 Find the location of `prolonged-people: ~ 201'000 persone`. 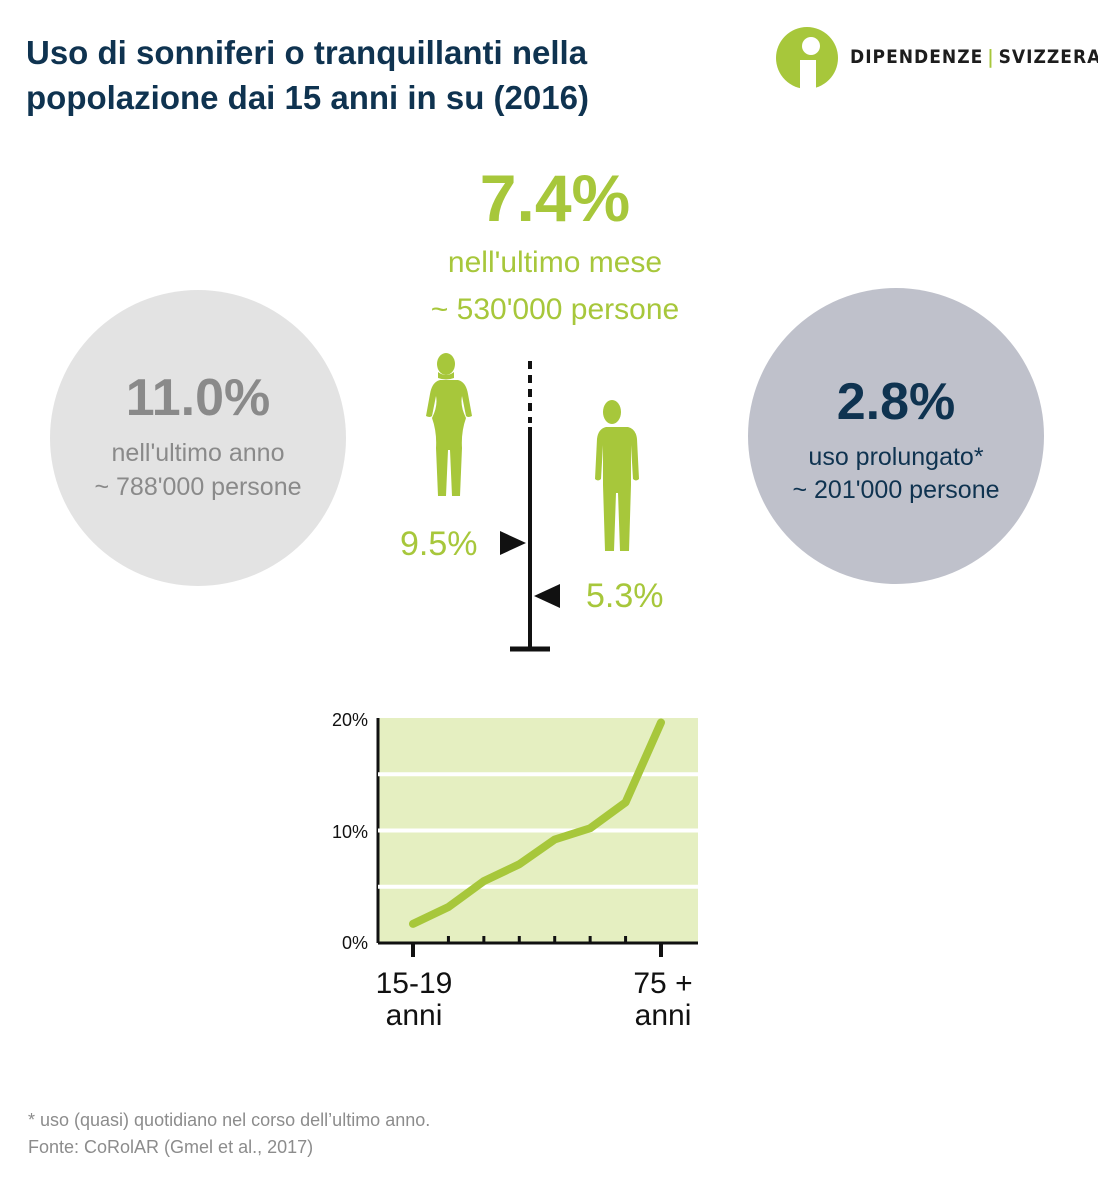

prolonged-people: ~ 201'000 persone is located at coordinates (896, 490).